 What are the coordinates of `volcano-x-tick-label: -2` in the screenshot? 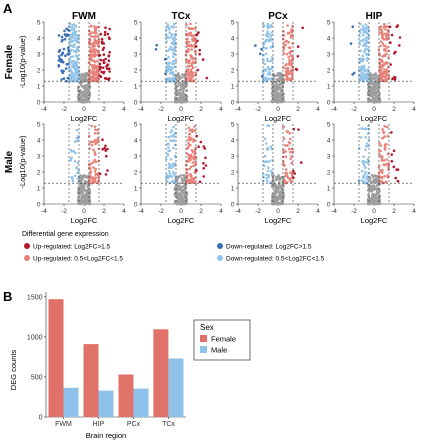 It's located at (354, 109).